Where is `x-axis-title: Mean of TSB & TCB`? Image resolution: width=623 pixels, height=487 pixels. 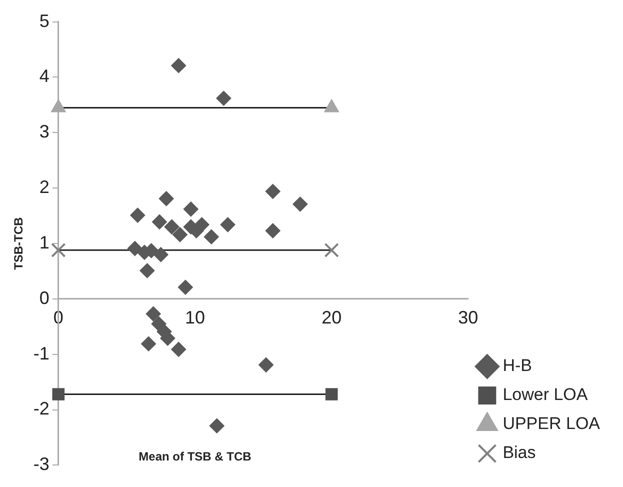
x-axis-title: Mean of TSB & TCB is located at coordinates (195, 457).